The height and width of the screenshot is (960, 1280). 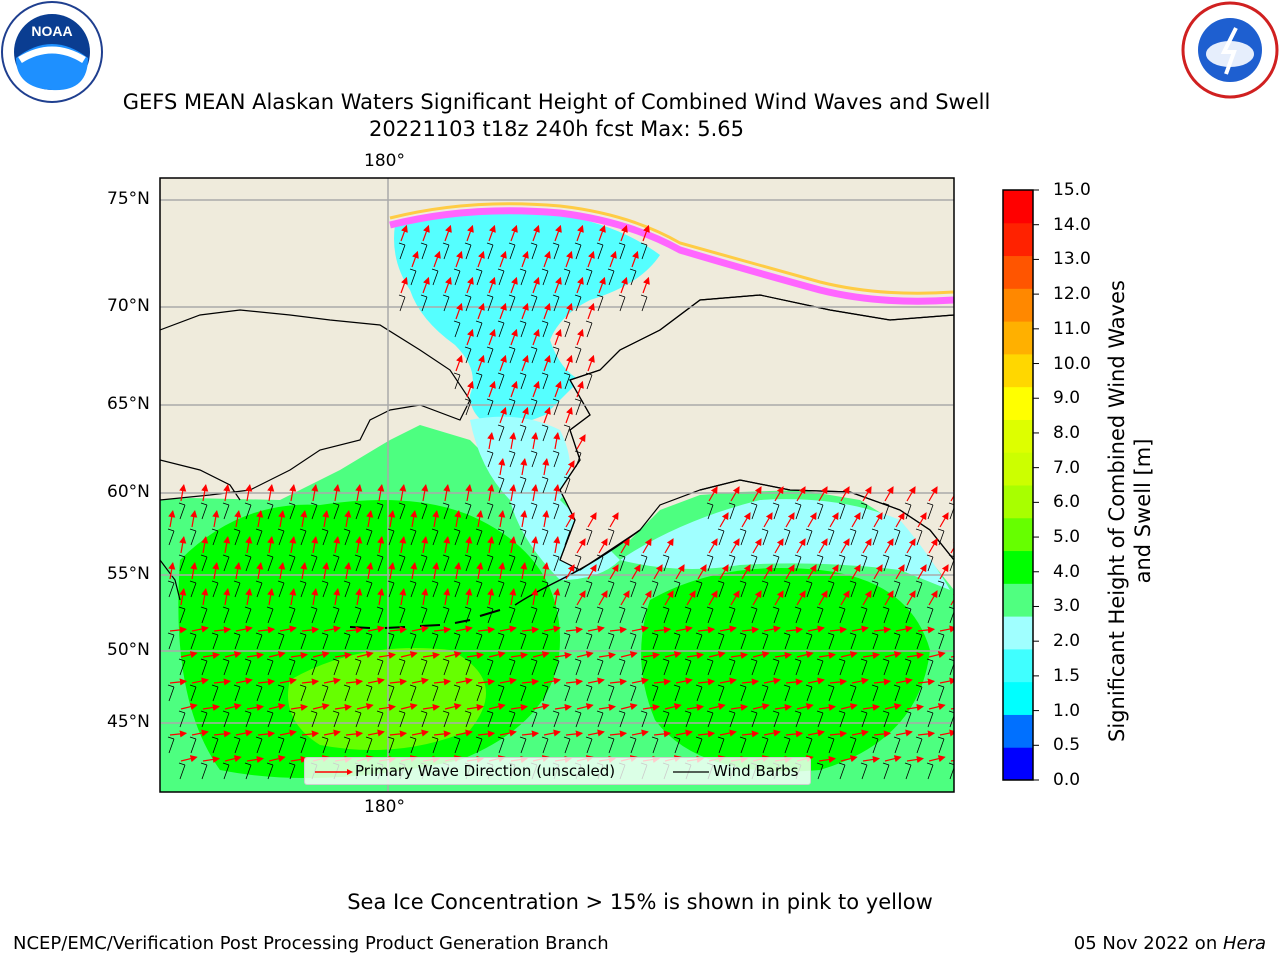 What do you see at coordinates (1020, 485) in the screenshot?
I see `colorbar` at bounding box center [1020, 485].